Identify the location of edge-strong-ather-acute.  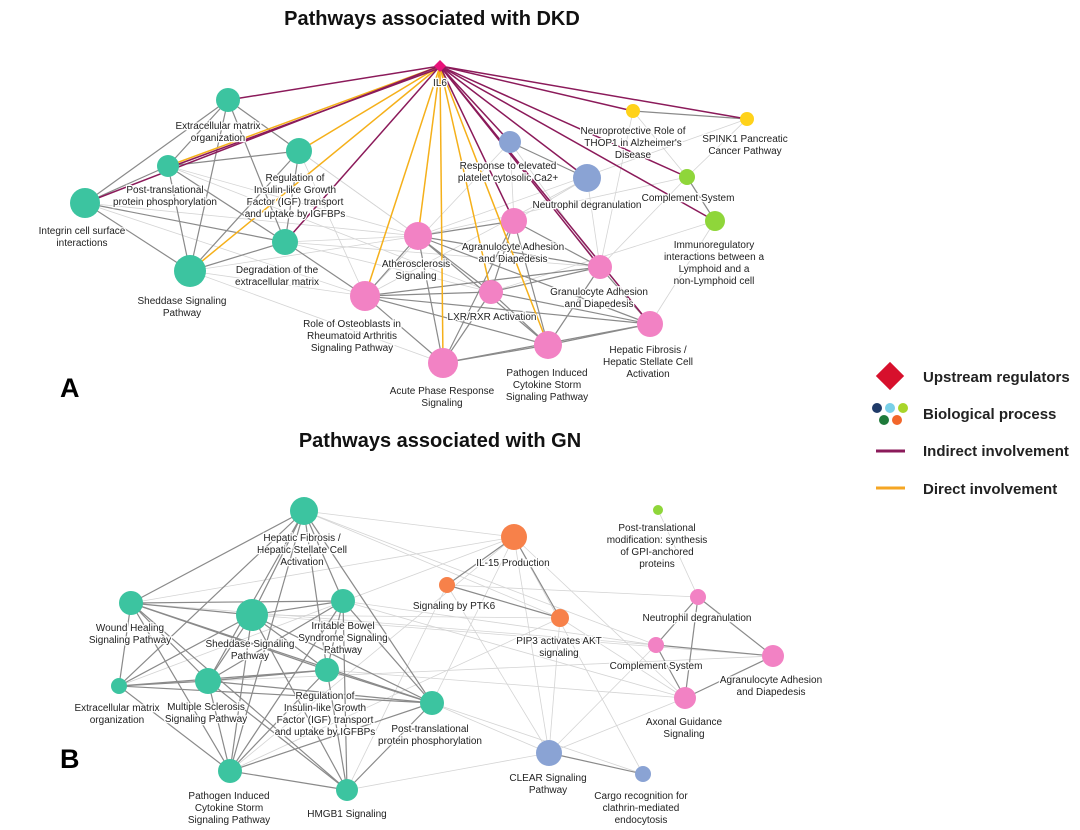
(430, 299).